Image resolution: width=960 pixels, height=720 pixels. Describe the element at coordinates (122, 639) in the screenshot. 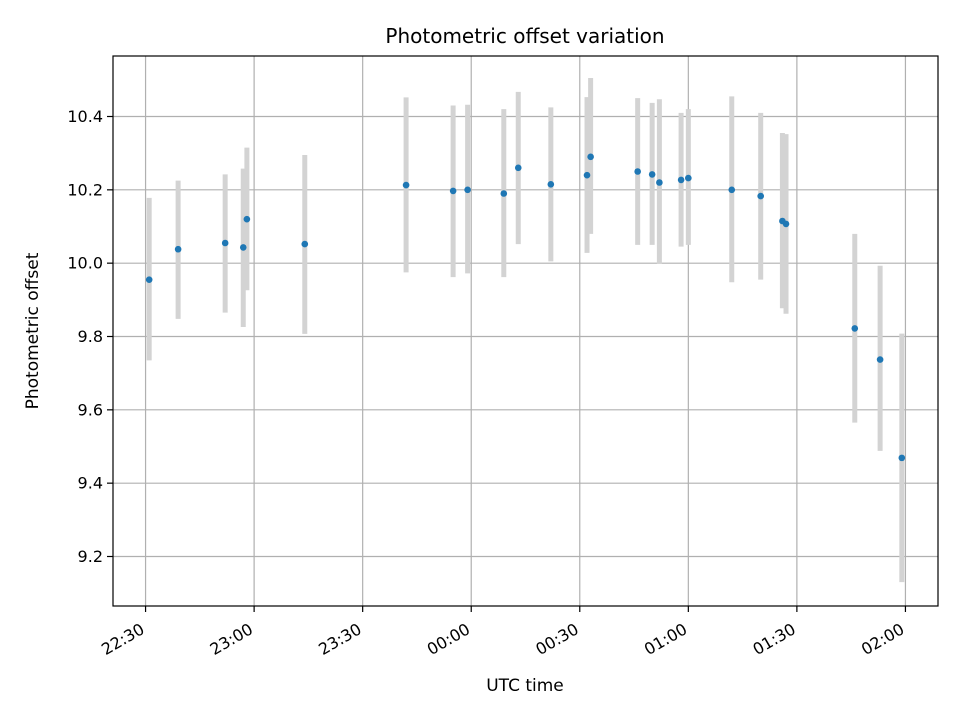

I see `x-tick-label: 22:30` at that location.